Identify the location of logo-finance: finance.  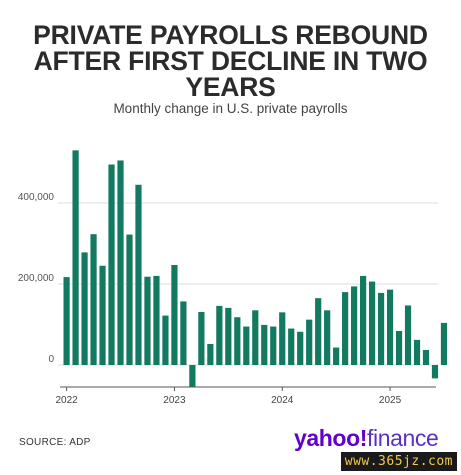
(403, 438).